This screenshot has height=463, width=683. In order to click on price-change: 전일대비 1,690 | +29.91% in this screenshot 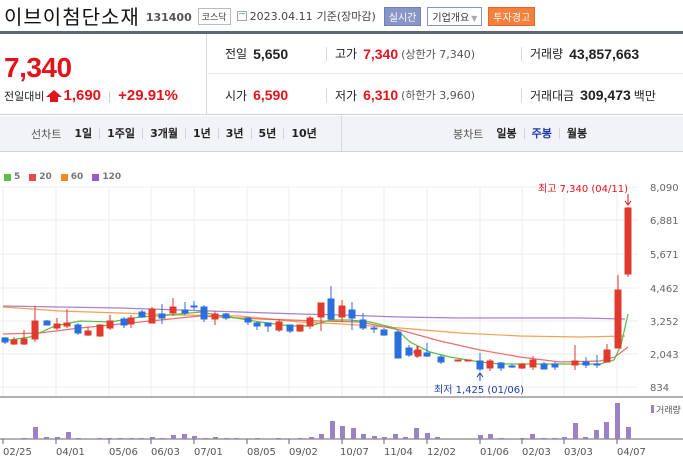, I will do `click(91, 95)`.